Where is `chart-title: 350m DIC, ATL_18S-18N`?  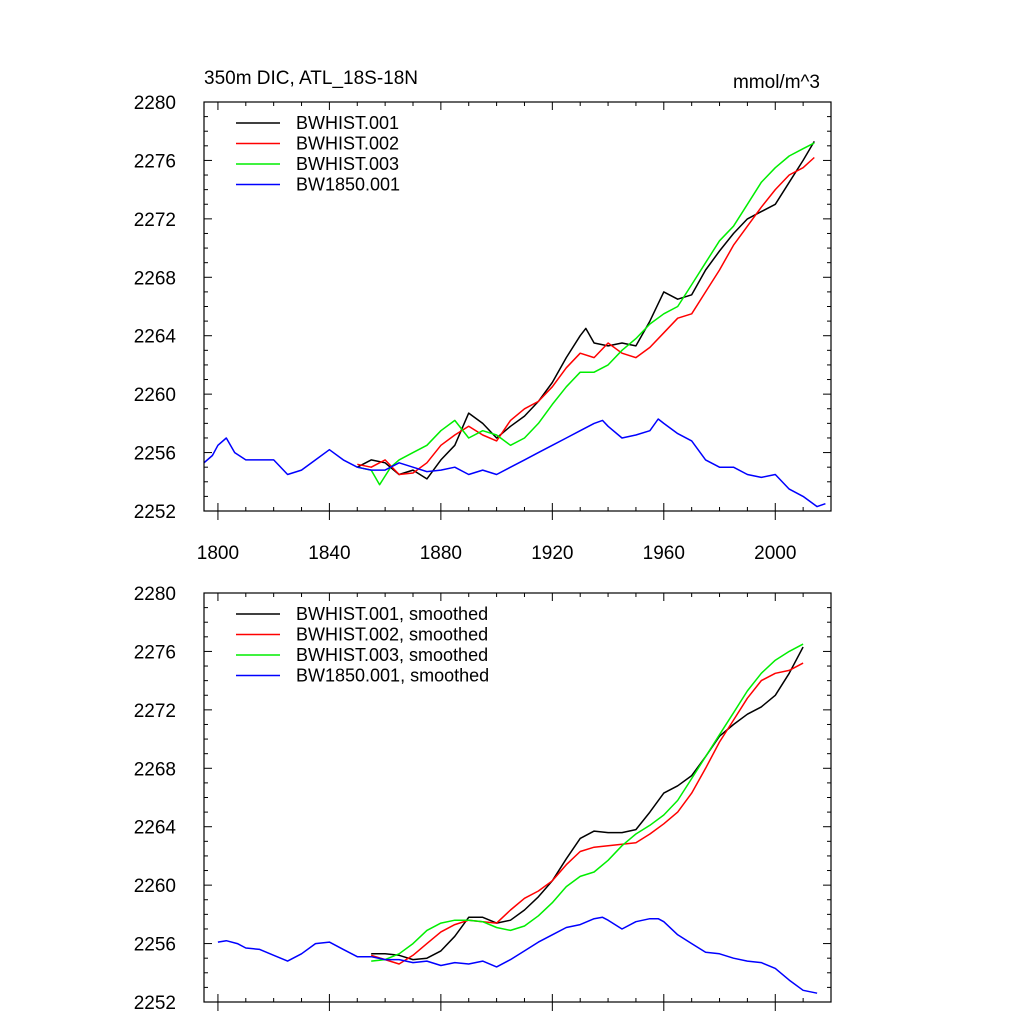 chart-title: 350m DIC, ATL_18S-18N is located at coordinates (311, 78).